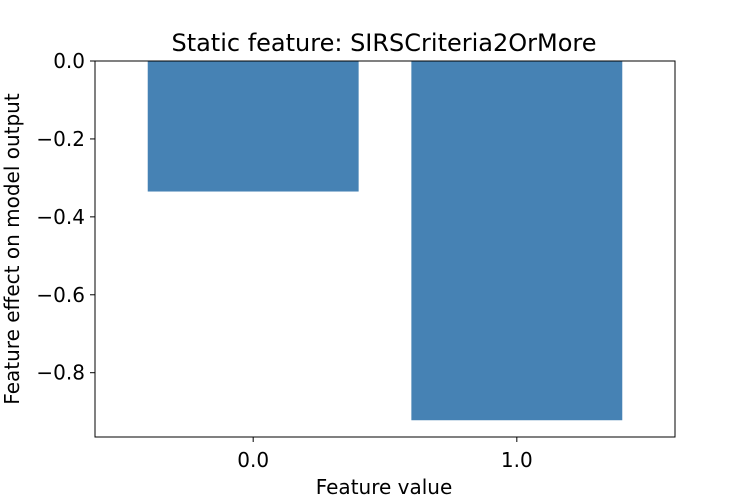  Describe the element at coordinates (253, 126) in the screenshot. I see `bar-0.0` at that location.